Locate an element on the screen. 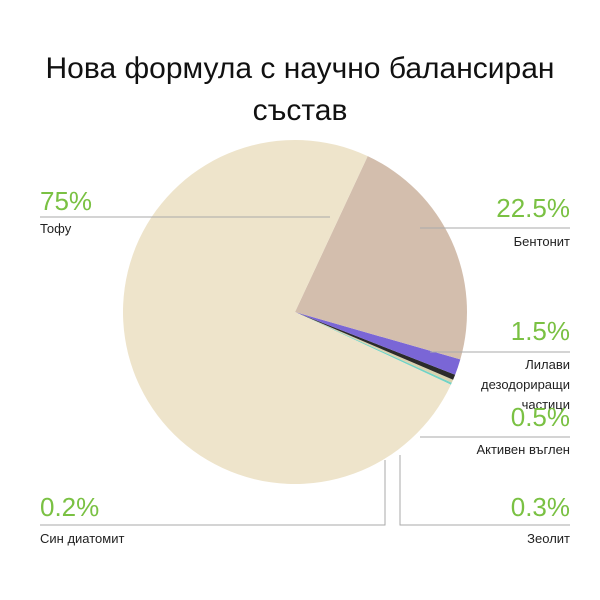 This screenshot has width=600, height=600. category-label: Син диатомит is located at coordinates (82, 538).